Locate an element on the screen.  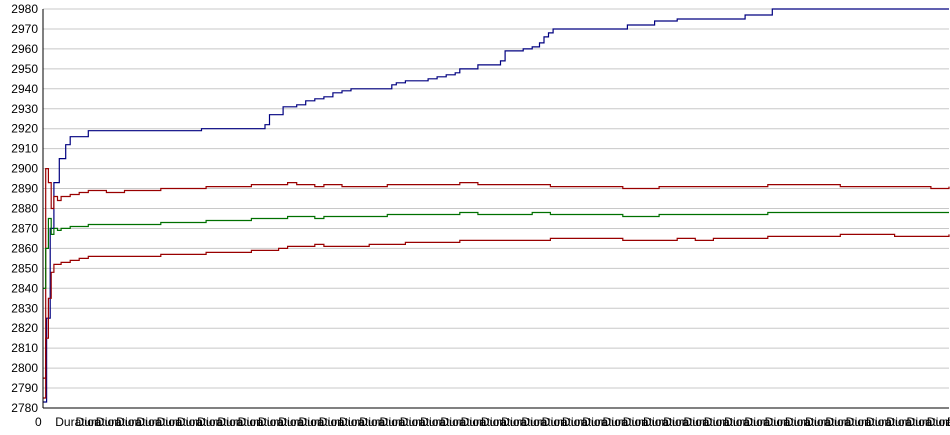
y-tick-label: 2810 is located at coordinates (24, 348).